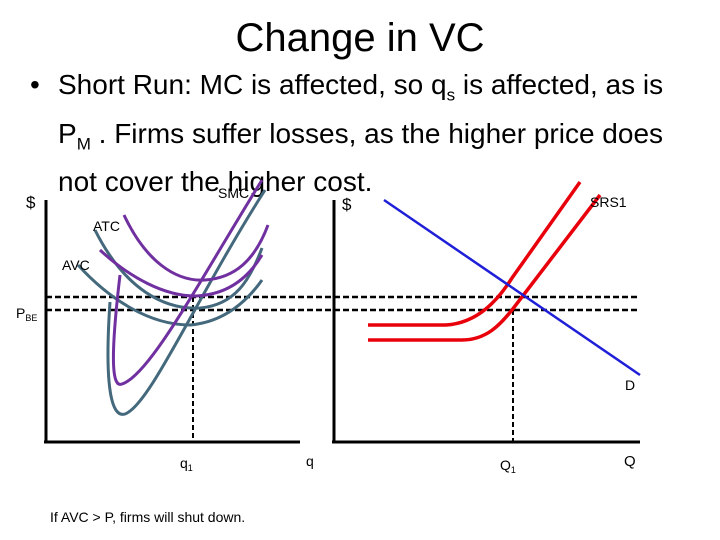  What do you see at coordinates (475, 253) in the screenshot?
I see `supply-curve-new` at bounding box center [475, 253].